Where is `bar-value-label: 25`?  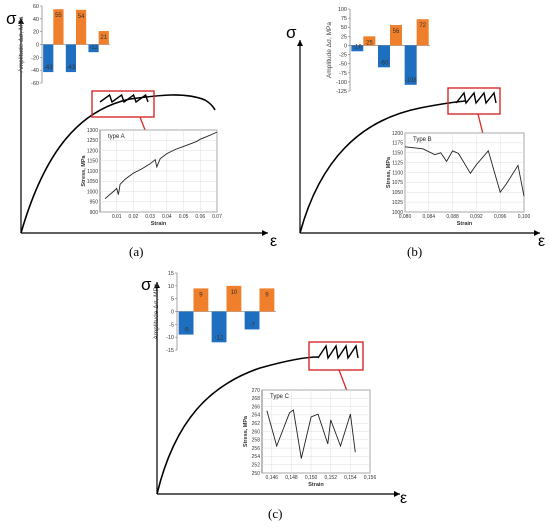 bar-value-label: 25 is located at coordinates (369, 43).